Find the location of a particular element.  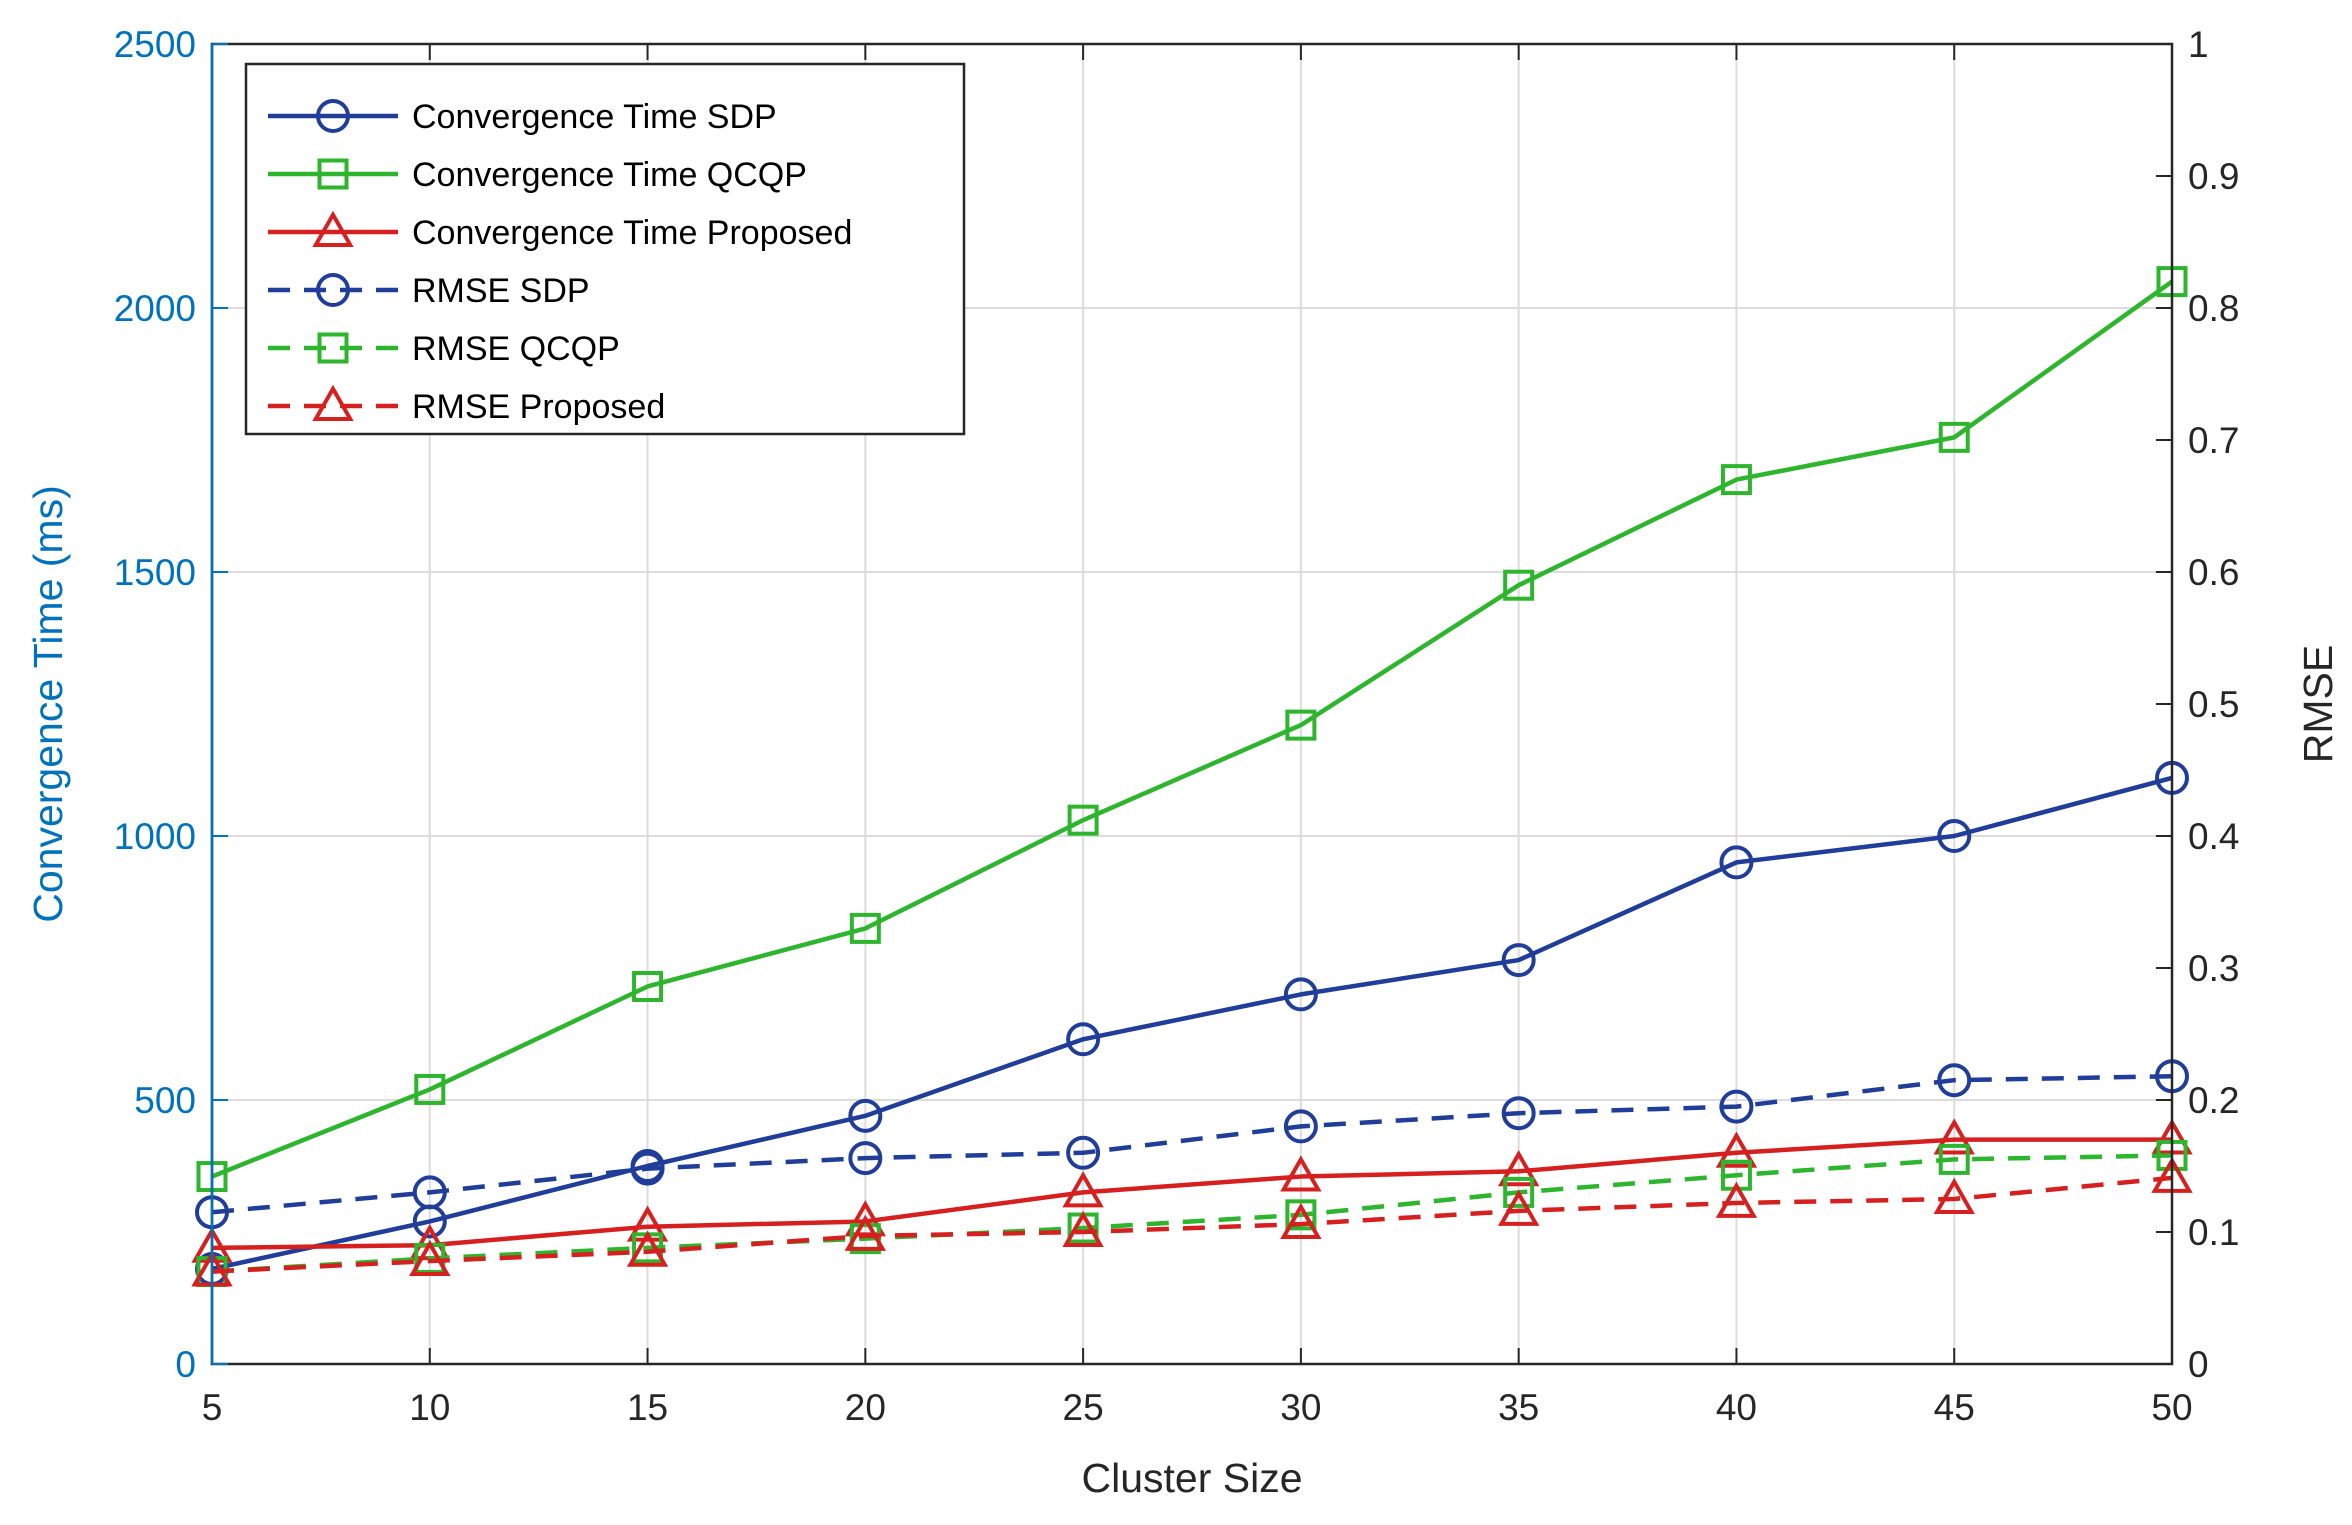

x-tick-label: 15 is located at coordinates (647, 1407).